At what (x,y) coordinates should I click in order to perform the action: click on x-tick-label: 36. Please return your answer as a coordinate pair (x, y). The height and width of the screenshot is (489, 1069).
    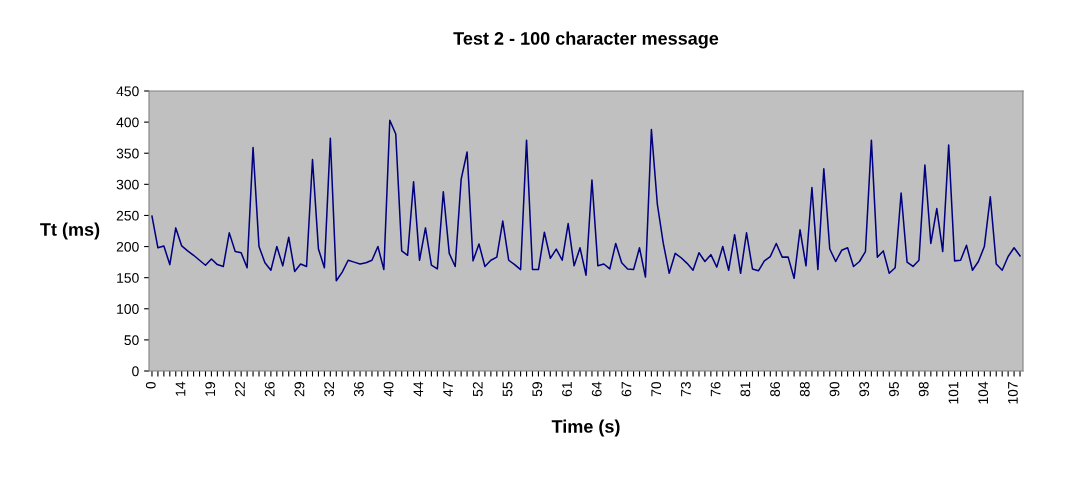
    Looking at the image, I should click on (358, 389).